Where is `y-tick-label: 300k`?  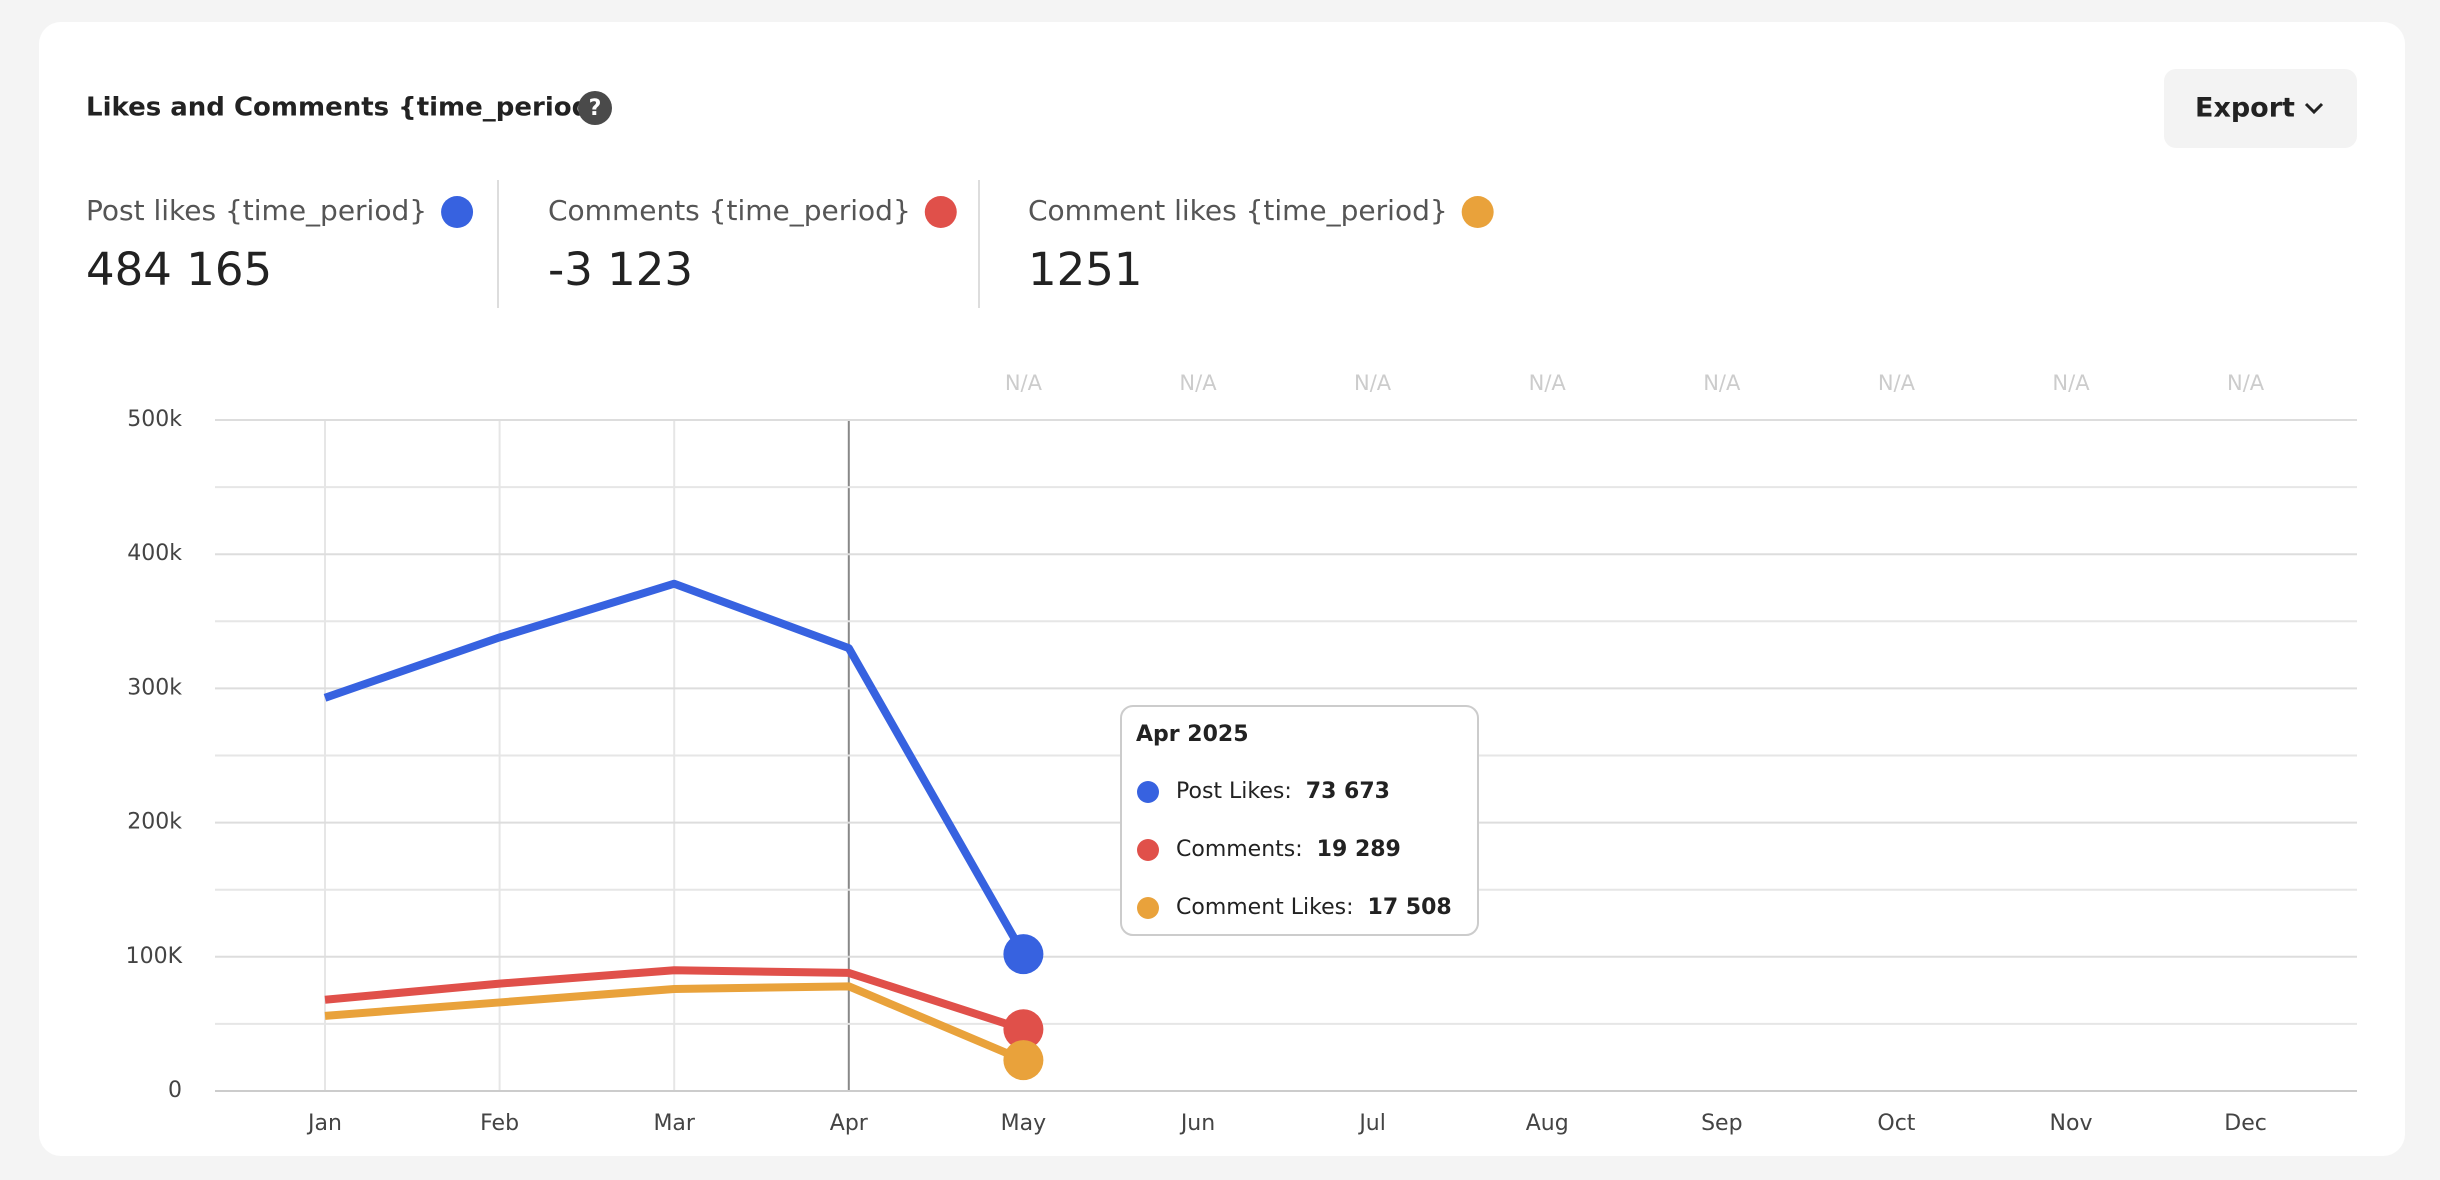
y-tick-label: 300k is located at coordinates (154, 687).